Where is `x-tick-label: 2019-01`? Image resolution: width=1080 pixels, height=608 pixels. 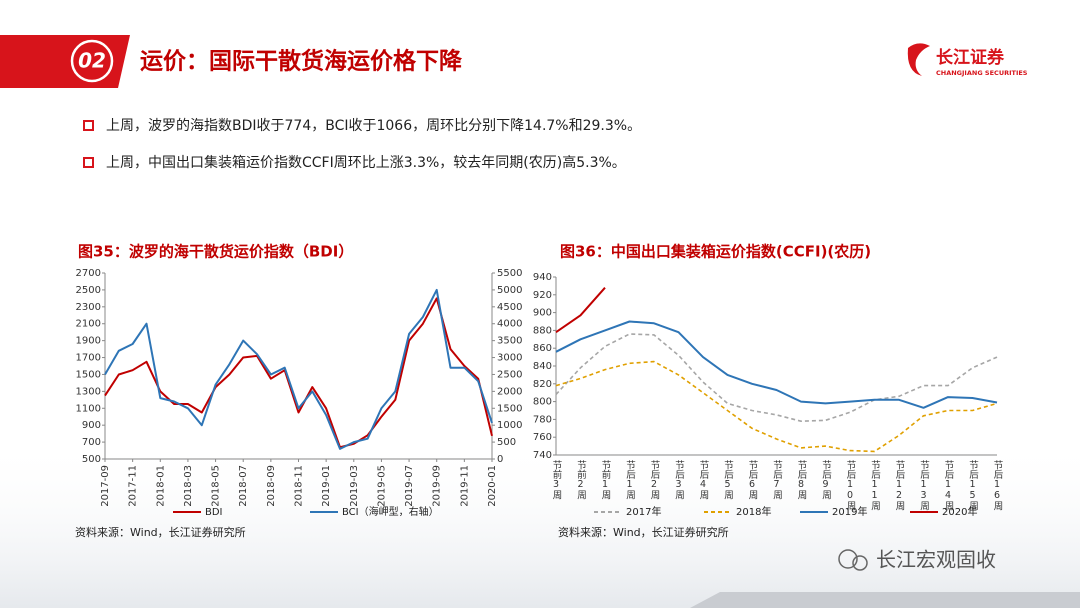 x-tick-label: 2019-01 is located at coordinates (326, 486).